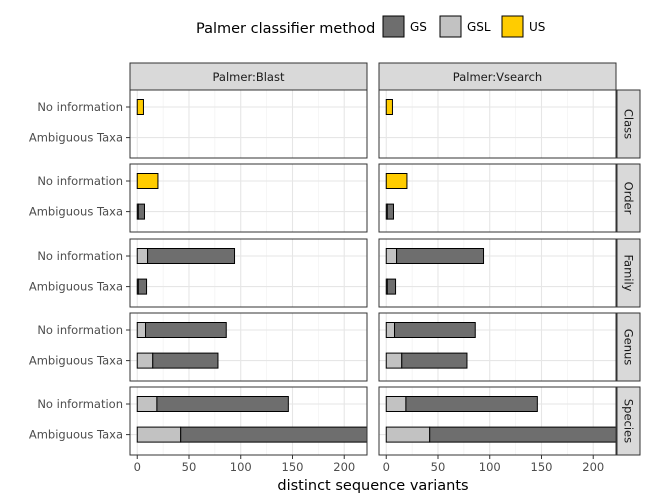 Image resolution: width=650 pixels, height=500 pixels. Describe the element at coordinates (512, 26) in the screenshot. I see `legend-key-us` at that location.